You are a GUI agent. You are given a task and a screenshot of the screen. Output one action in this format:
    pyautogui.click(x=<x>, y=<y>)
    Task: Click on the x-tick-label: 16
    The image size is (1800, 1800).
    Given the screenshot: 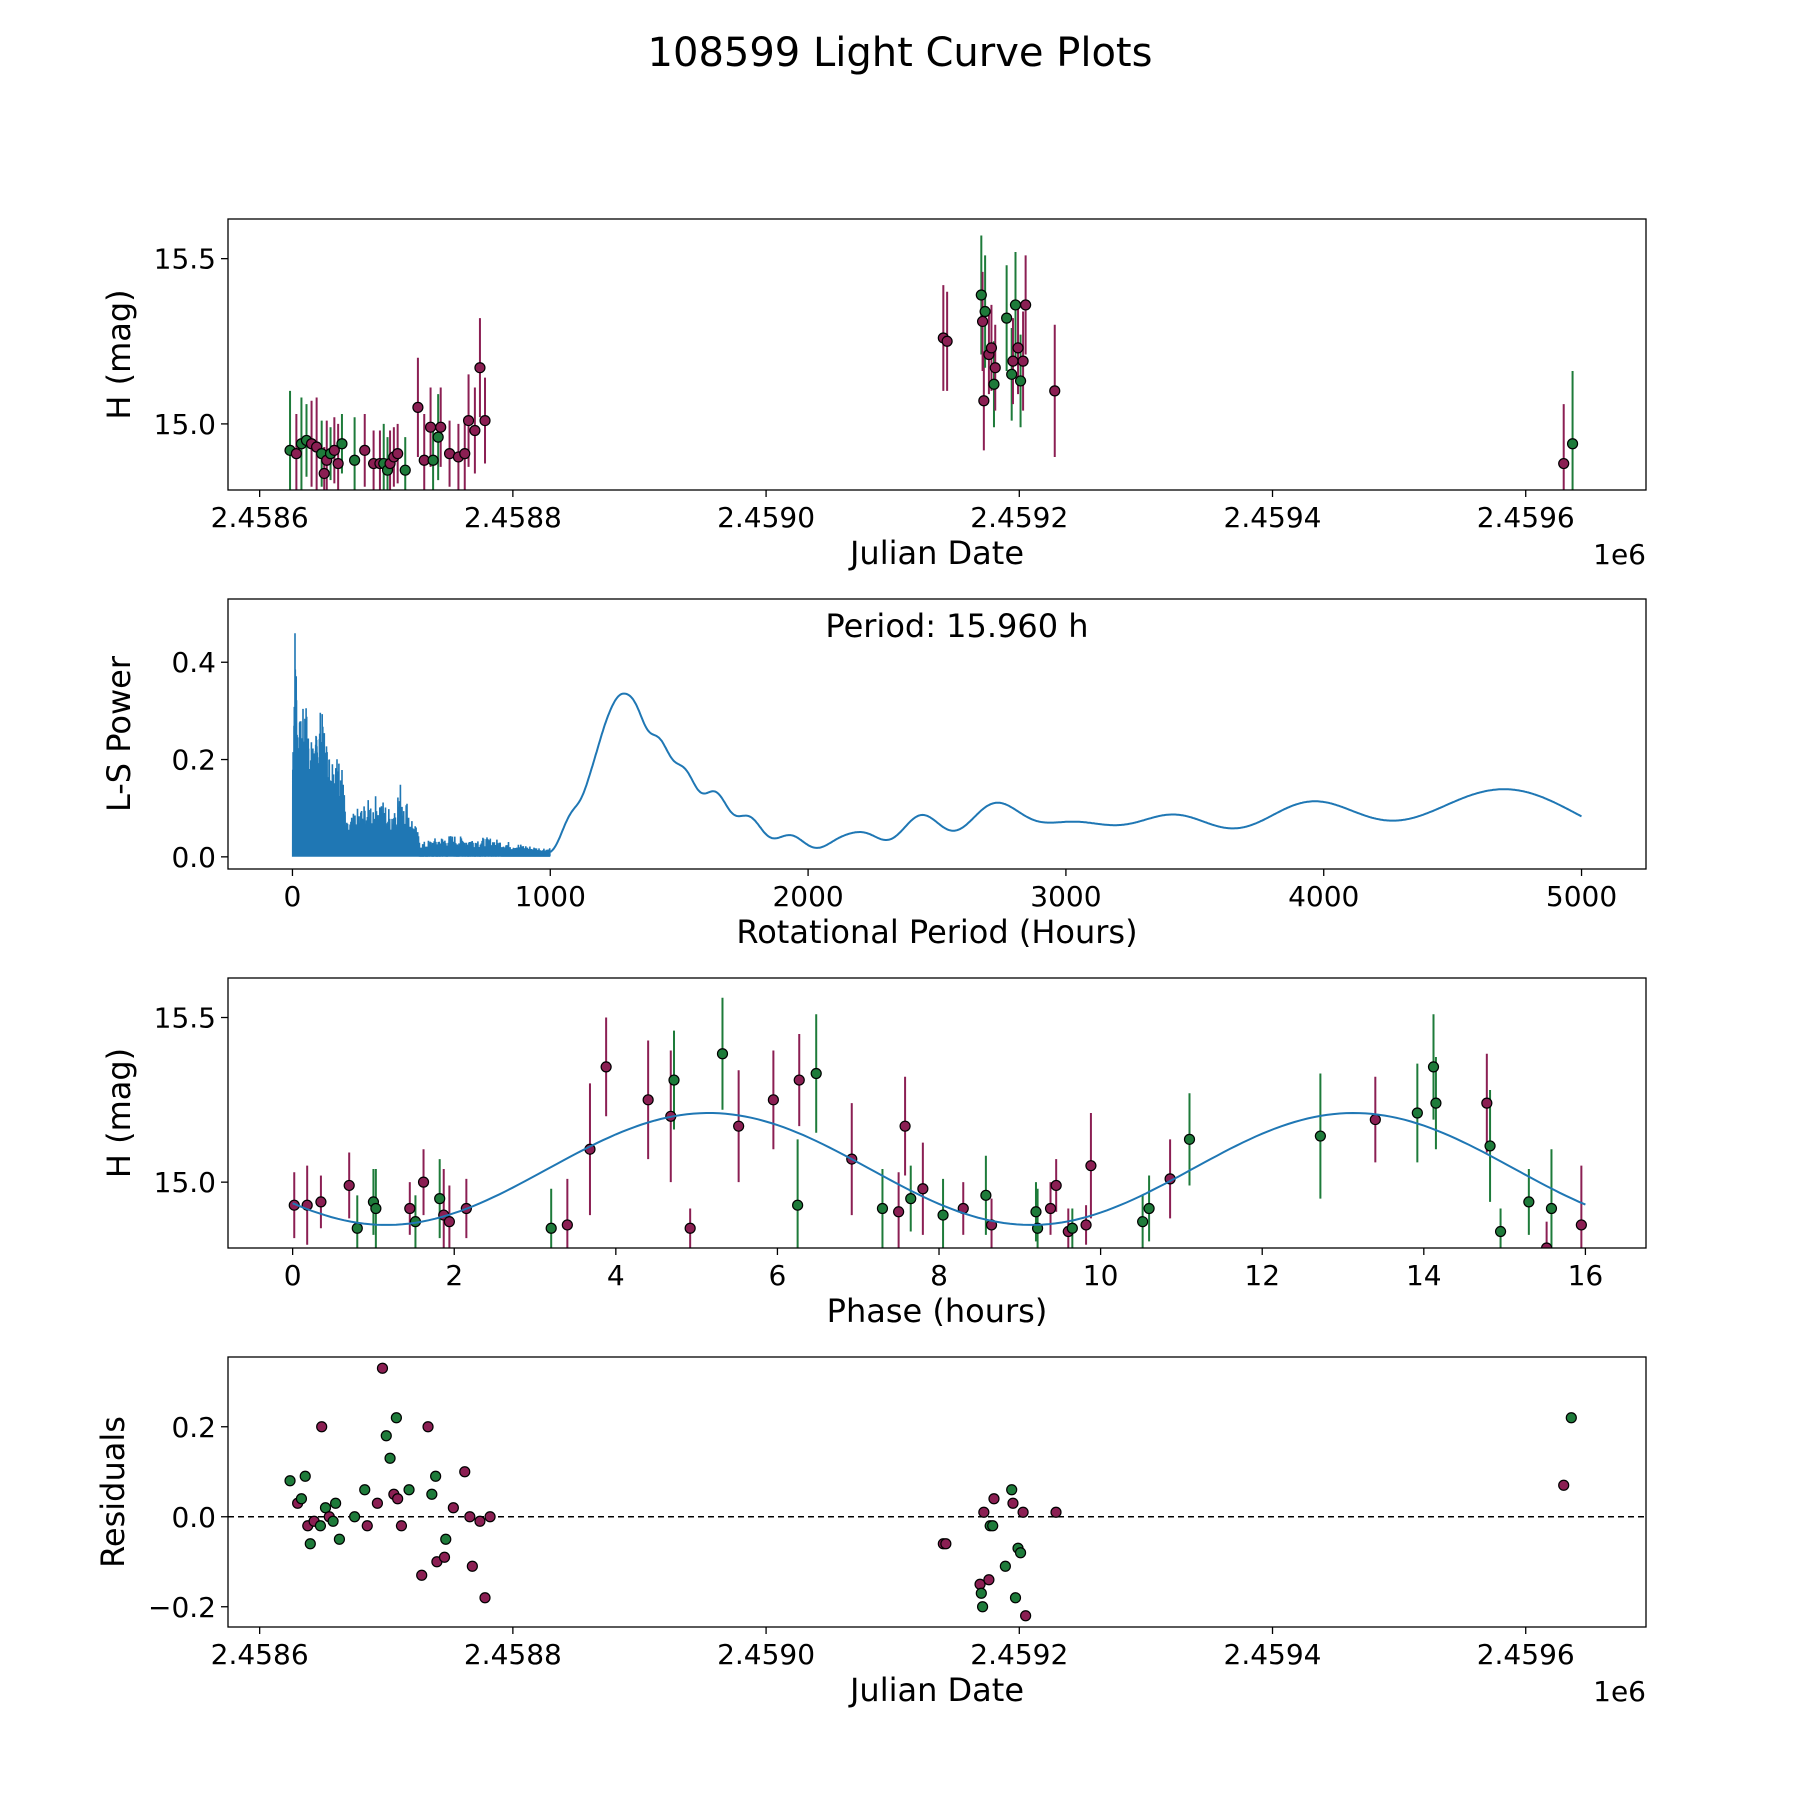 What is the action you would take?
    pyautogui.click(x=1586, y=1275)
    